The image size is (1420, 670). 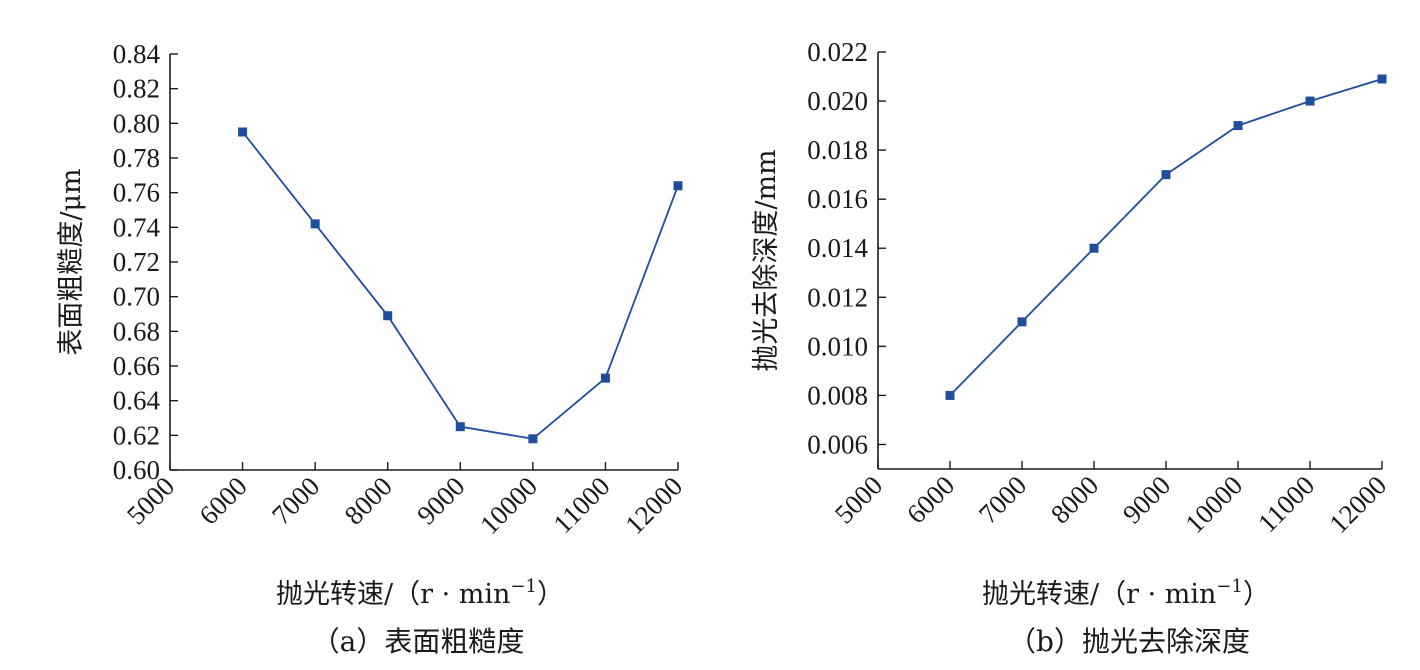 I want to click on chart-a-x-axis-label: 抛光转速/（r · min−1）, so click(x=420, y=593).